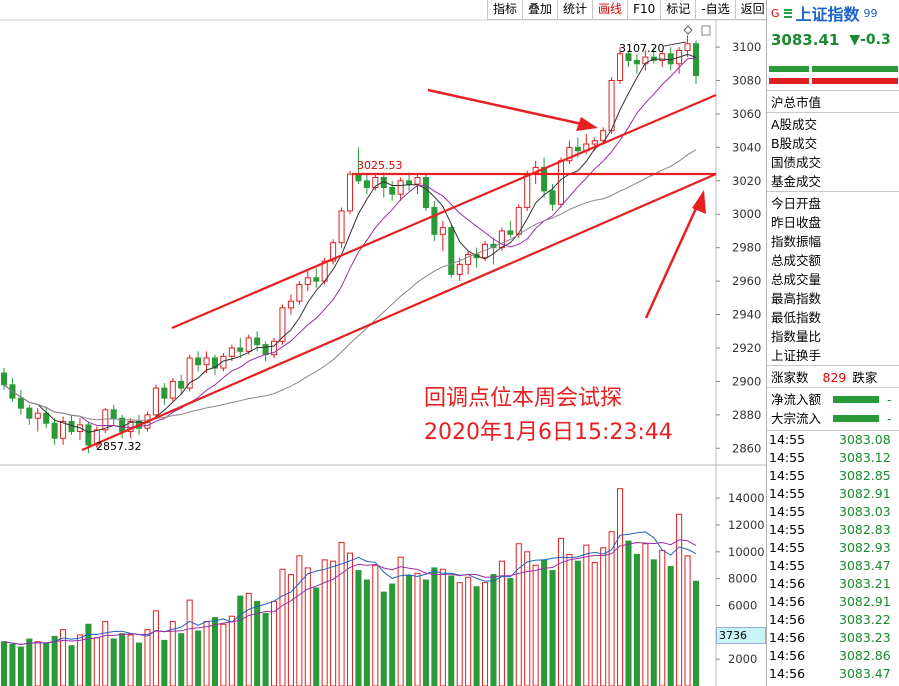 This screenshot has width=899, height=686. What do you see at coordinates (865, 493) in the screenshot?
I see `tick-price: 3082.91` at bounding box center [865, 493].